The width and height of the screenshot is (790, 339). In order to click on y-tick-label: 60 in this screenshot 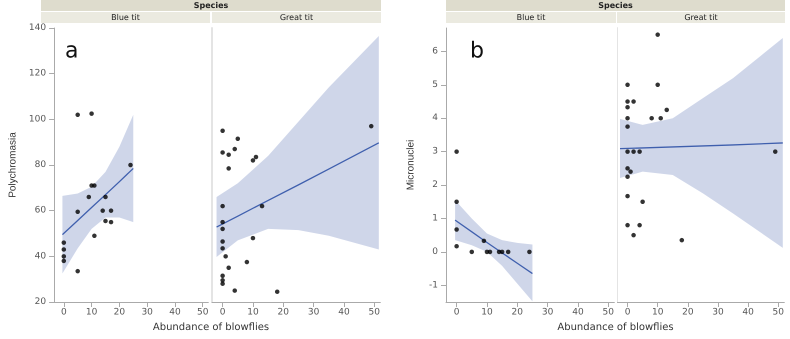, I will do `click(40, 211)`.